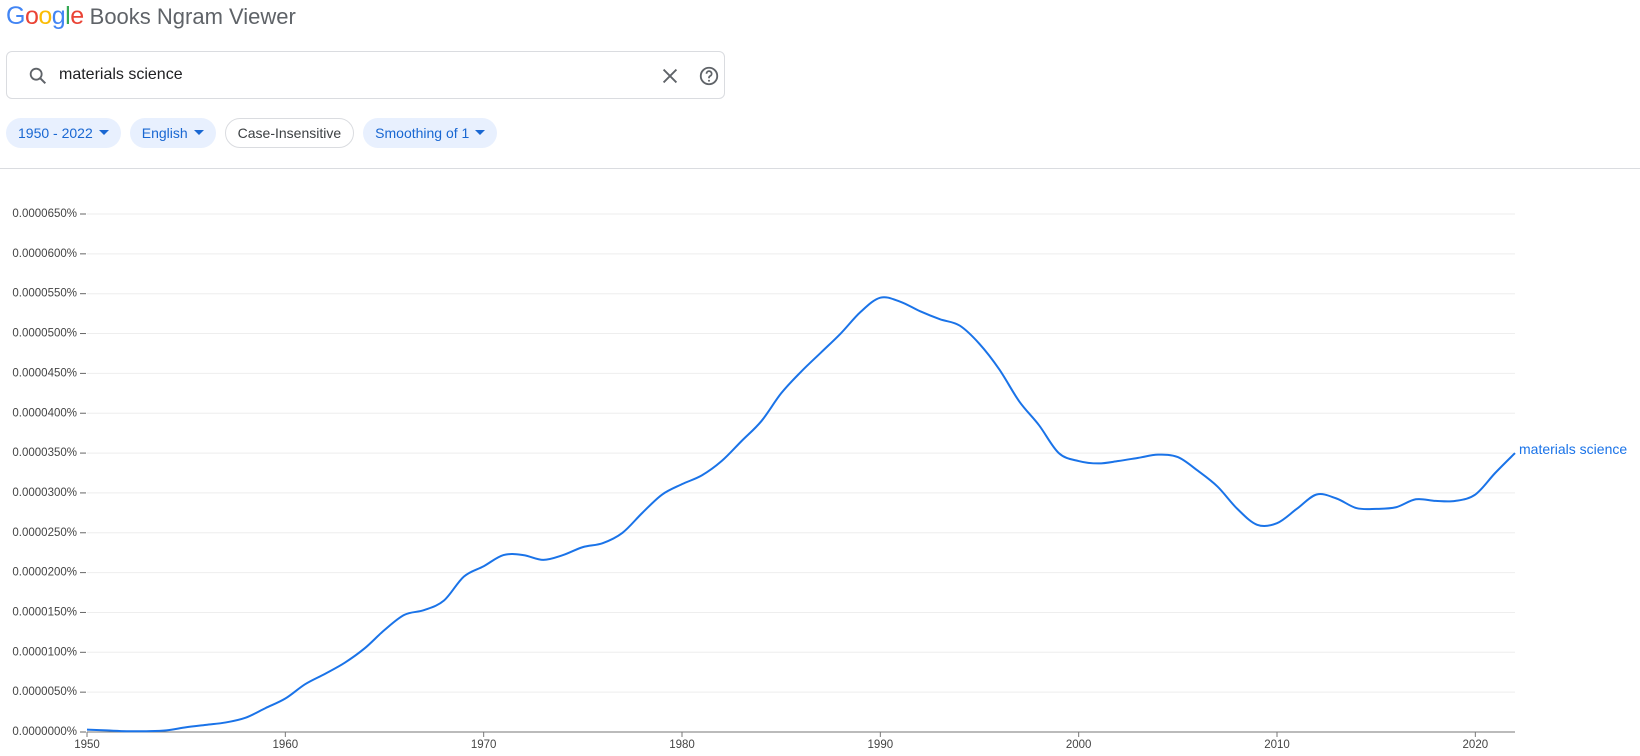 Image resolution: width=1640 pixels, height=756 pixels. Describe the element at coordinates (164, 133) in the screenshot. I see `chip-label: English` at that location.